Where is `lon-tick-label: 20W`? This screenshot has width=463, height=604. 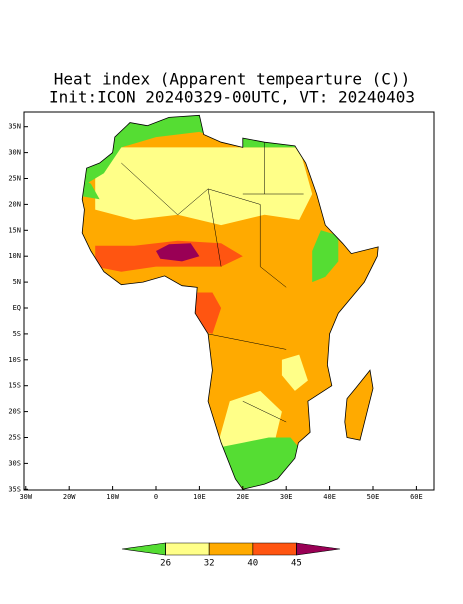
lon-tick-label: 20W is located at coordinates (69, 497).